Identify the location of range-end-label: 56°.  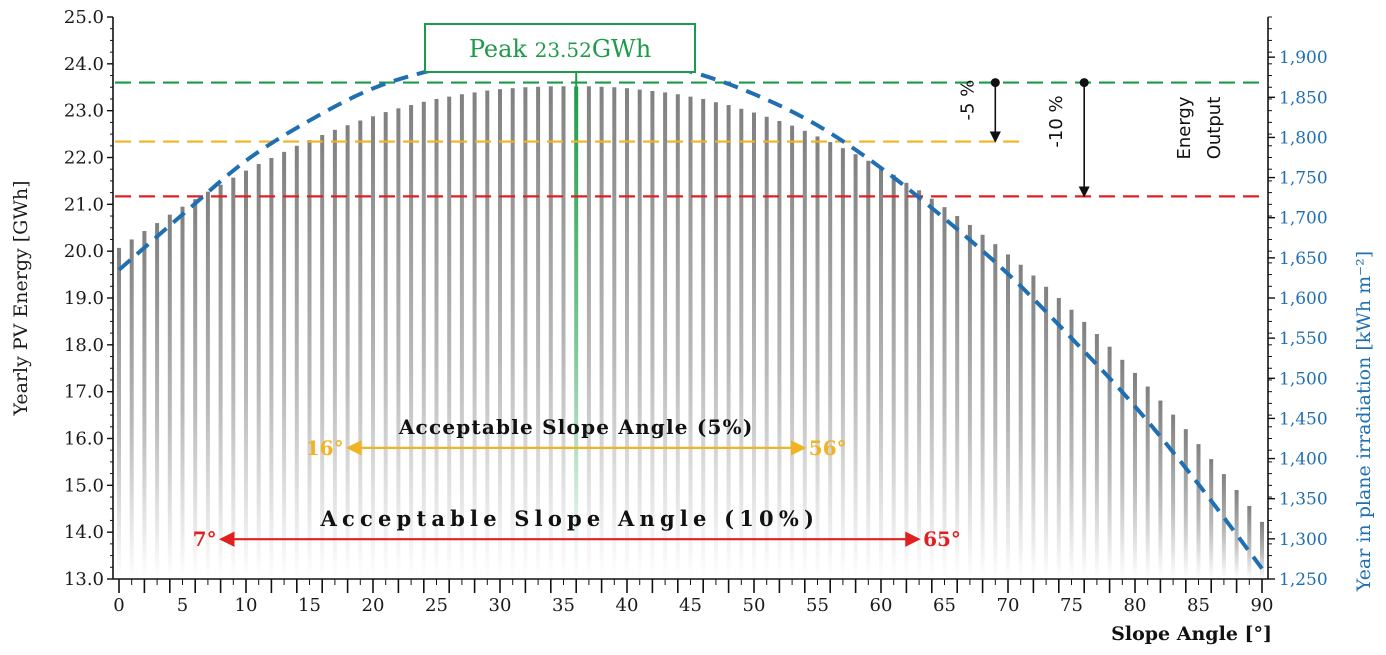
(828, 448).